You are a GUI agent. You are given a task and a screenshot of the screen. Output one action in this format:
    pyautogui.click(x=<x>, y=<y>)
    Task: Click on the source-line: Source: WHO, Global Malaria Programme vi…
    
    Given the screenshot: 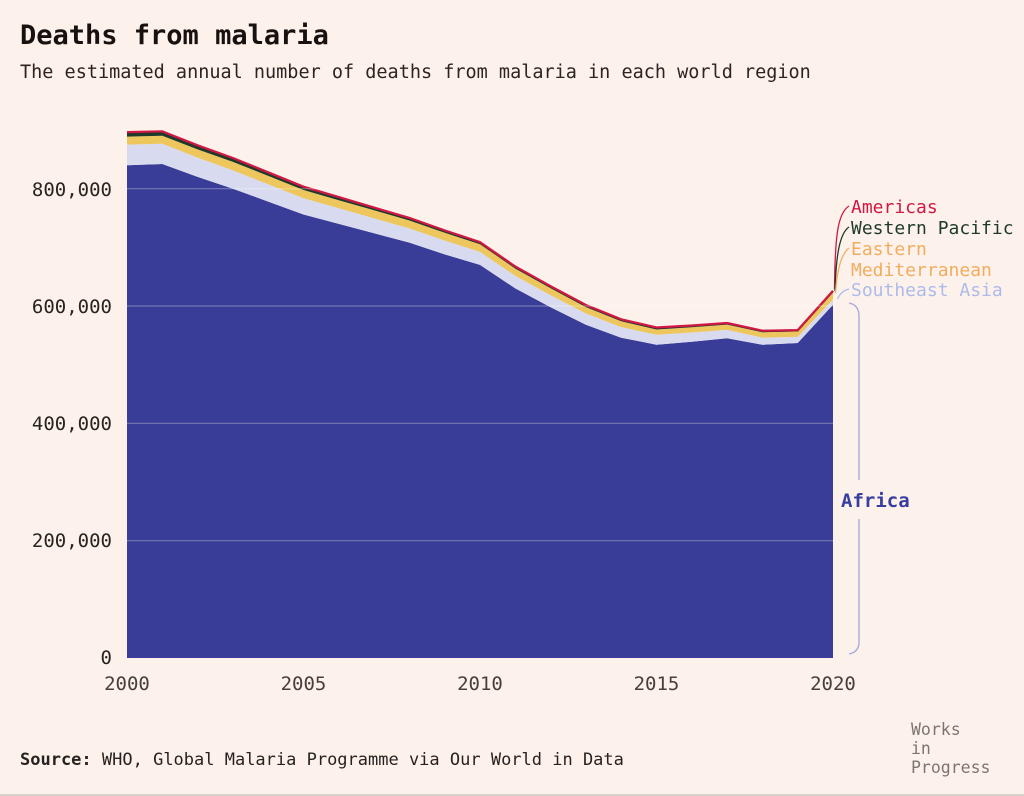 What is the action you would take?
    pyautogui.click(x=322, y=760)
    